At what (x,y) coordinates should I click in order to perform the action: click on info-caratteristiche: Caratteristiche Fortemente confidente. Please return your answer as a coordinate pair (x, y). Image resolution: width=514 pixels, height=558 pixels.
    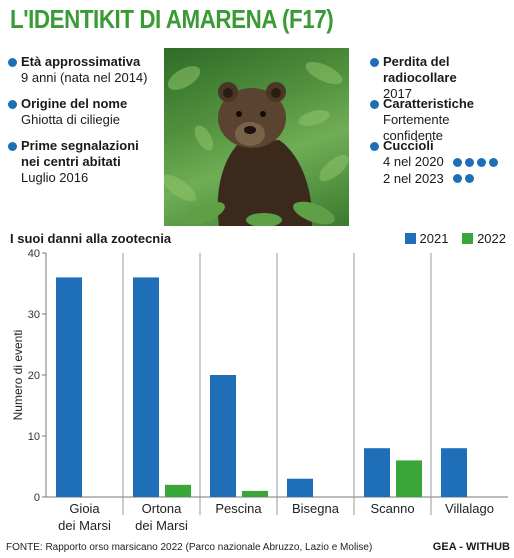
    Looking at the image, I should click on (441, 120).